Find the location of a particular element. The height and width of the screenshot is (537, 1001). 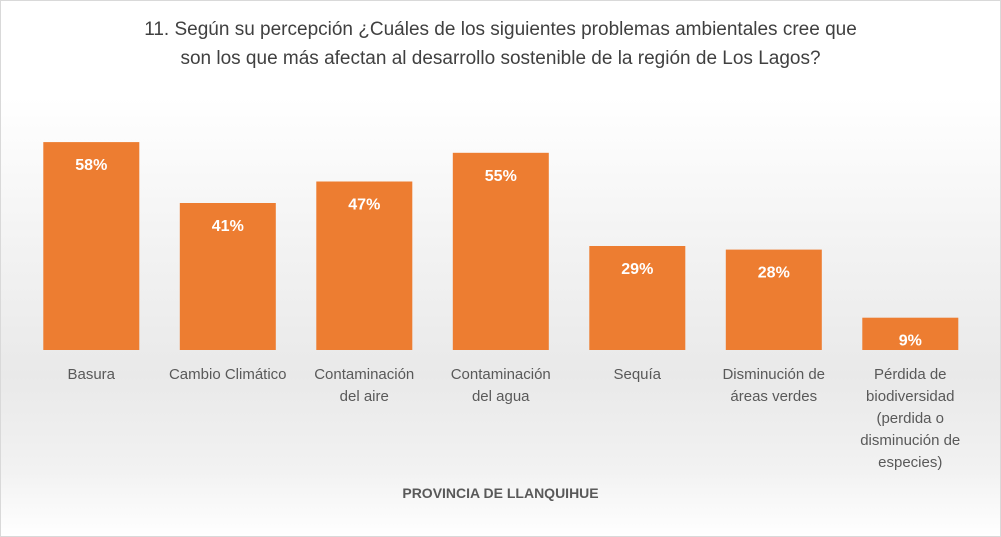

category-label-4: Sequía is located at coordinates (637, 375).